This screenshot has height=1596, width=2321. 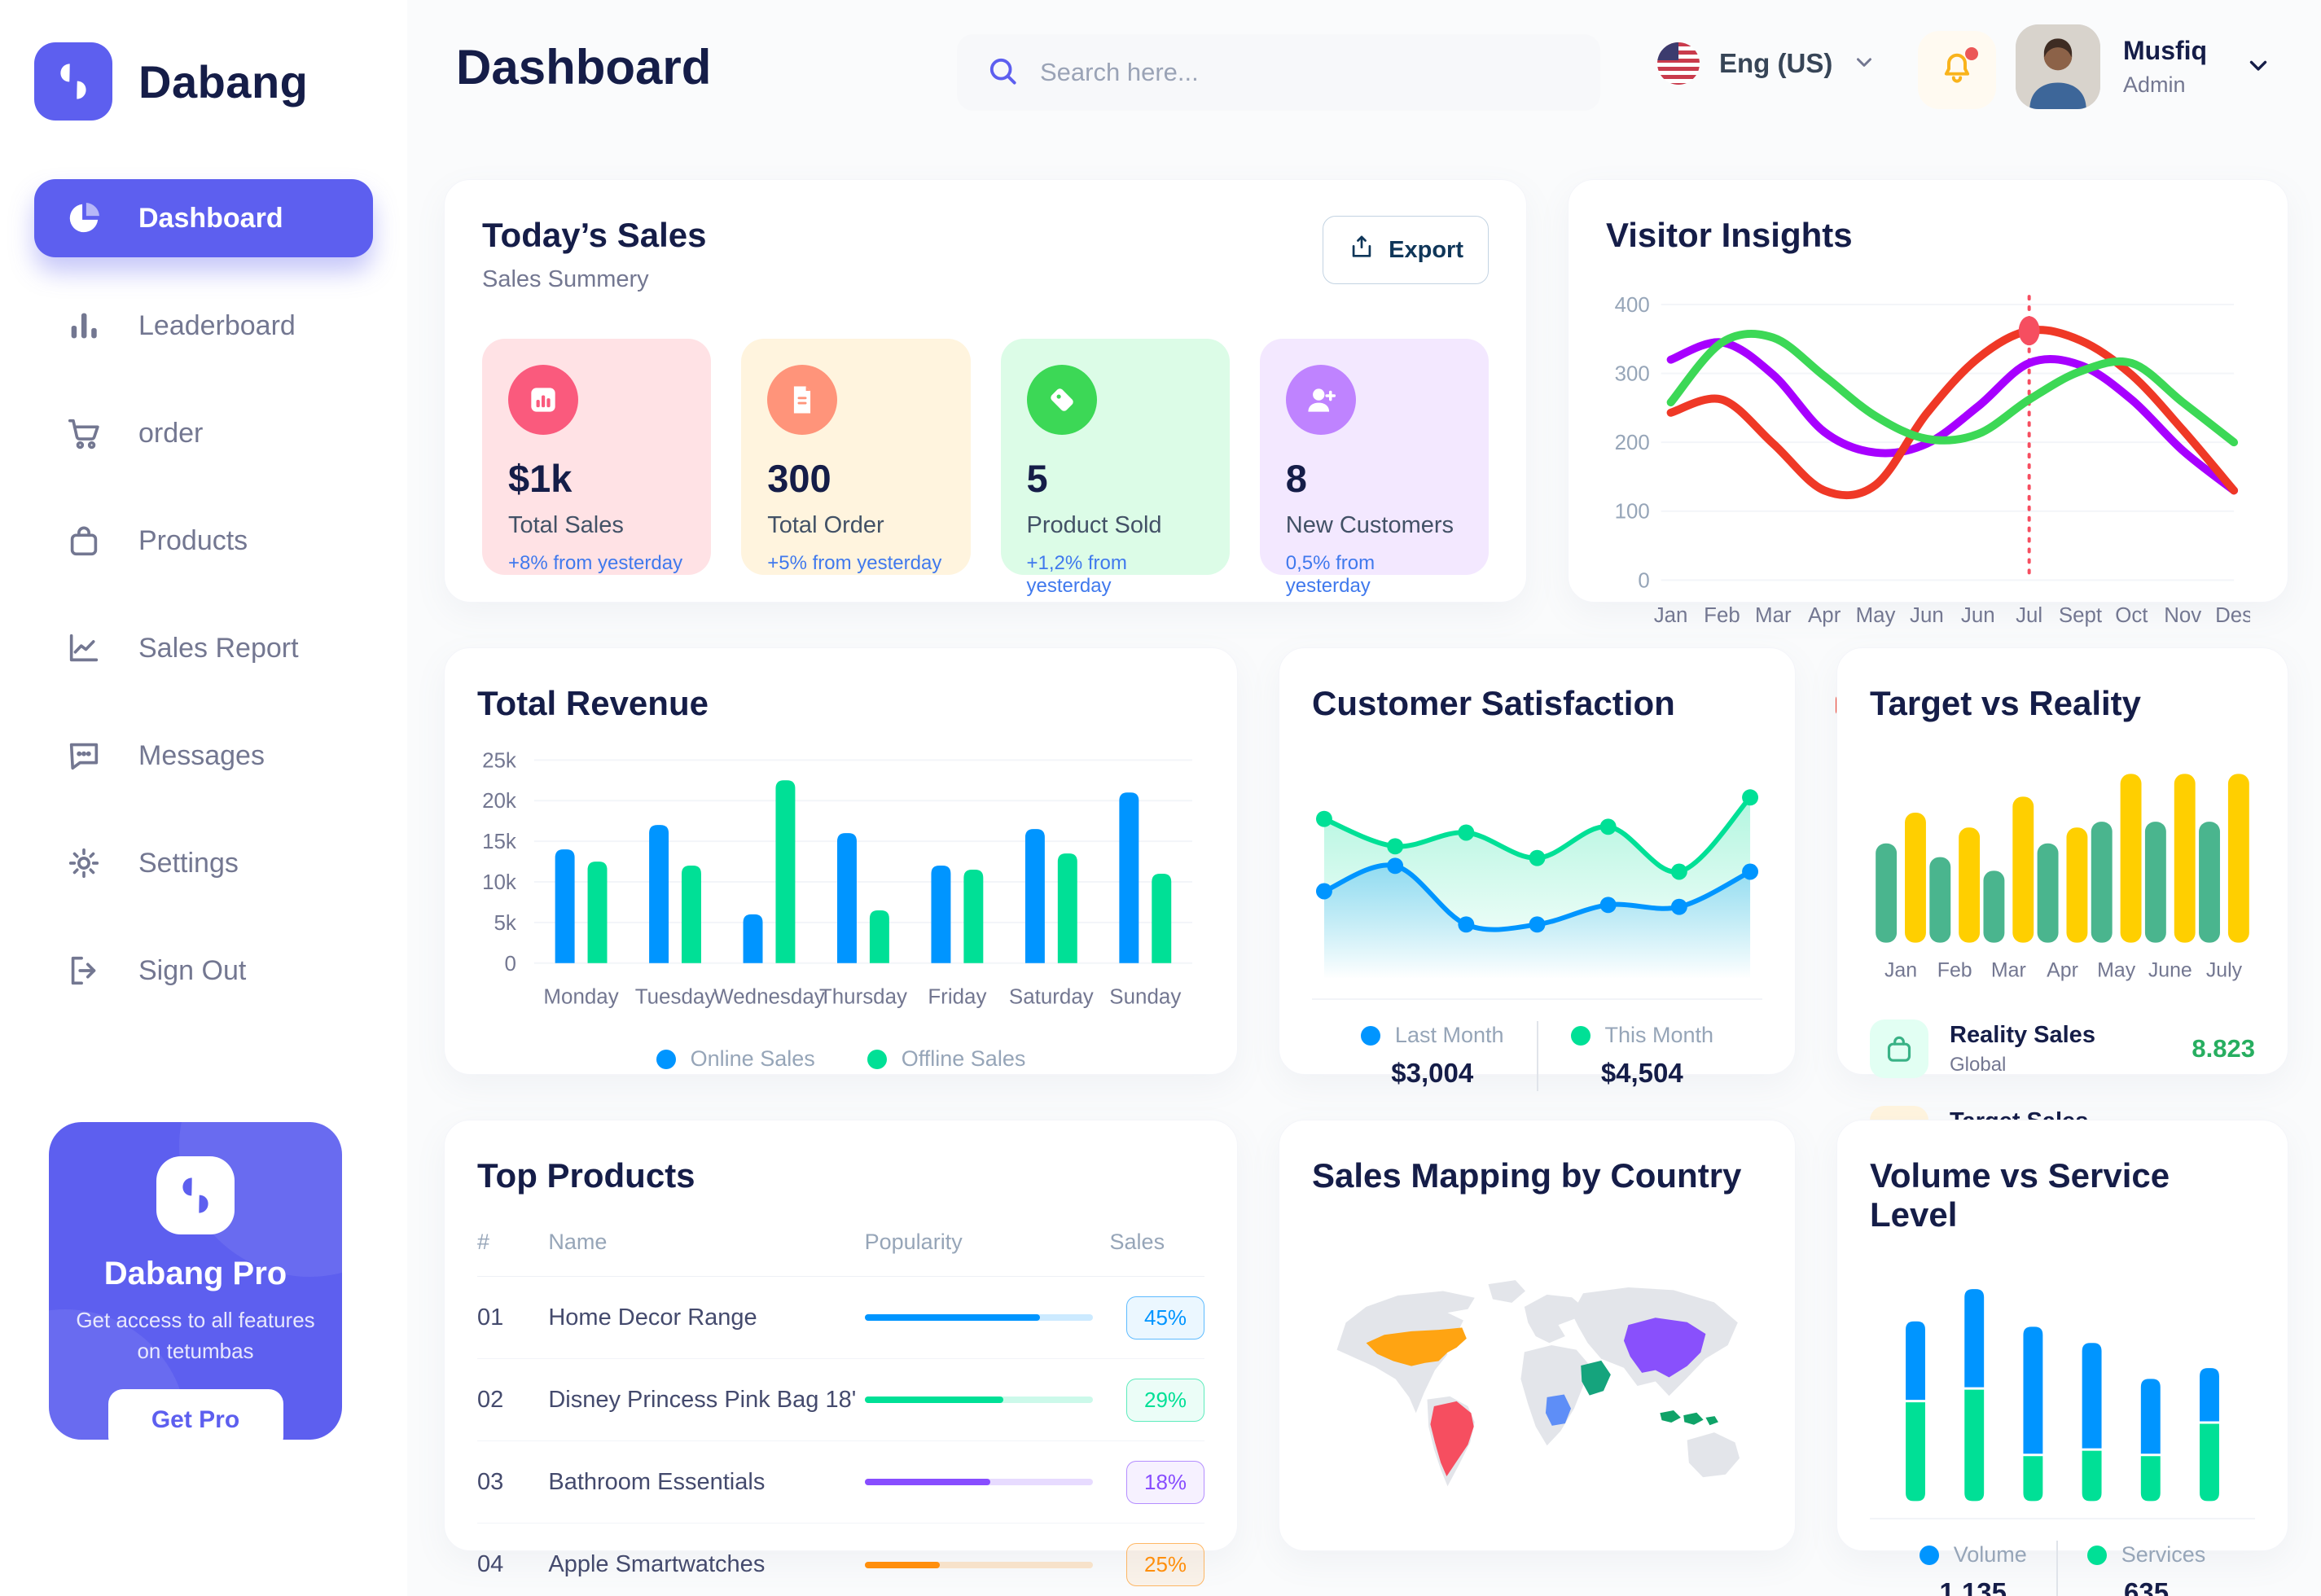 What do you see at coordinates (1900, 969) in the screenshot?
I see `svg-text: Jan` at bounding box center [1900, 969].